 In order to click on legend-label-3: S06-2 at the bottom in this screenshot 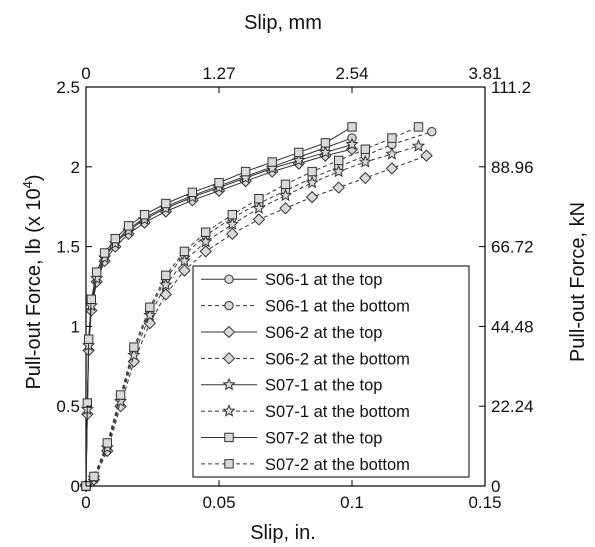, I will do `click(337, 359)`.